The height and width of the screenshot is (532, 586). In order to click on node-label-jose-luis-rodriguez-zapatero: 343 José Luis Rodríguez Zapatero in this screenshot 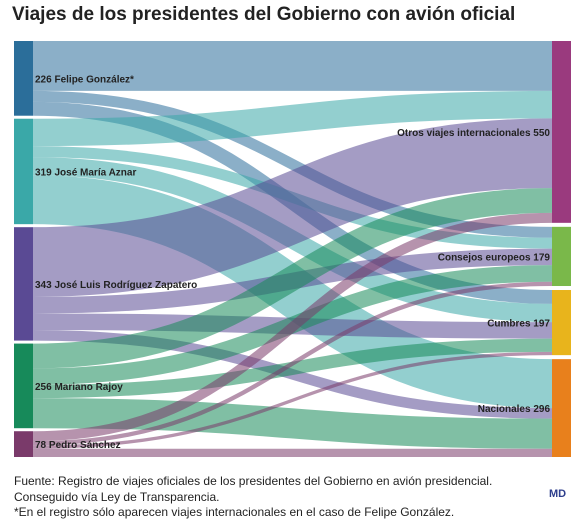, I will do `click(116, 285)`.